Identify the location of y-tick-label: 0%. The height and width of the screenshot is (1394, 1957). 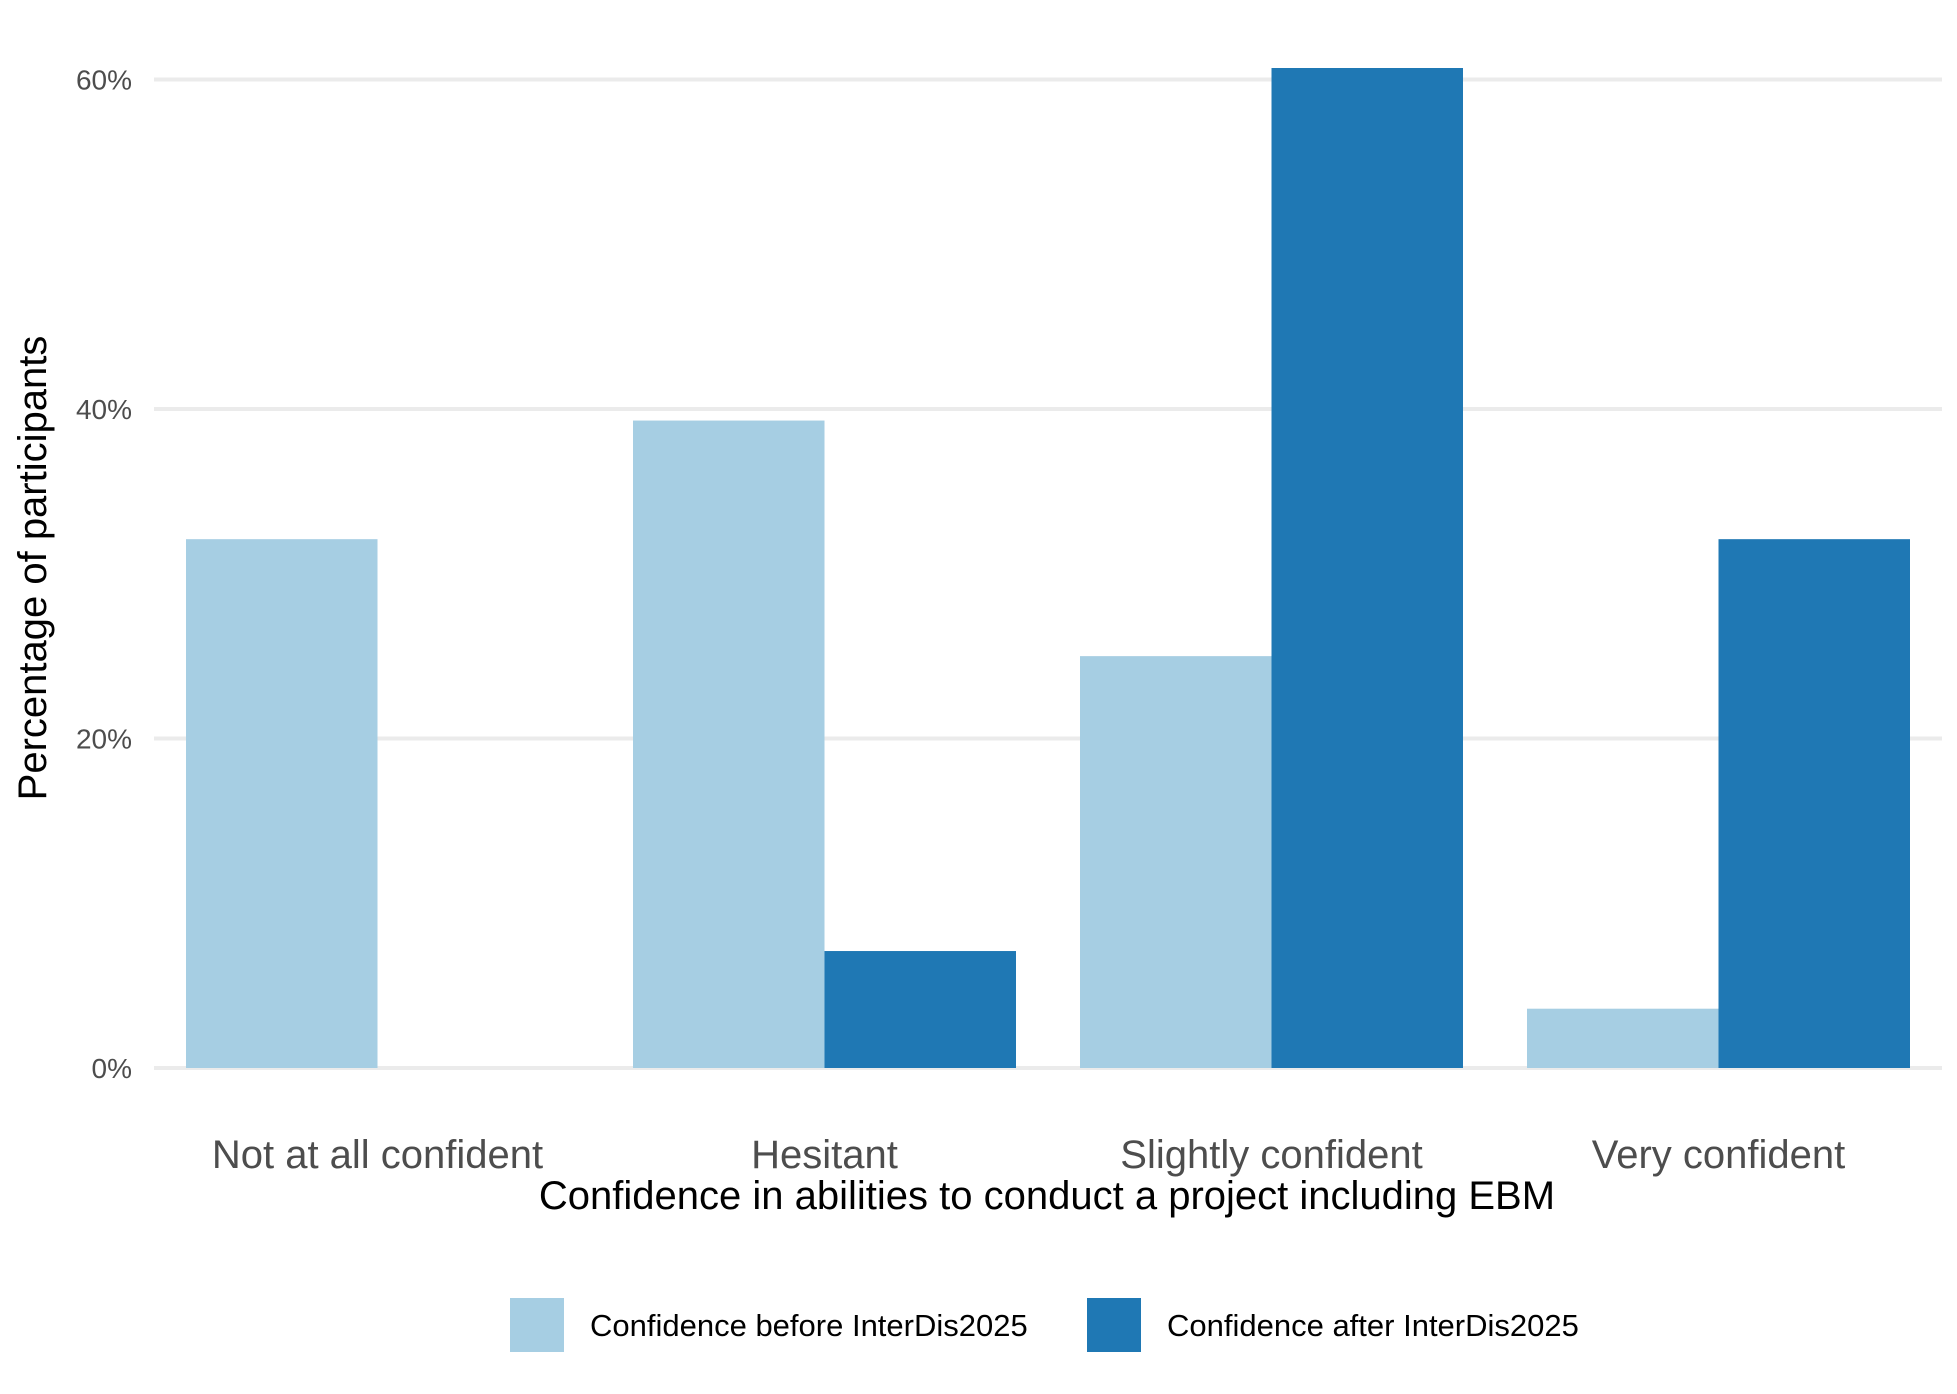
(112, 1068).